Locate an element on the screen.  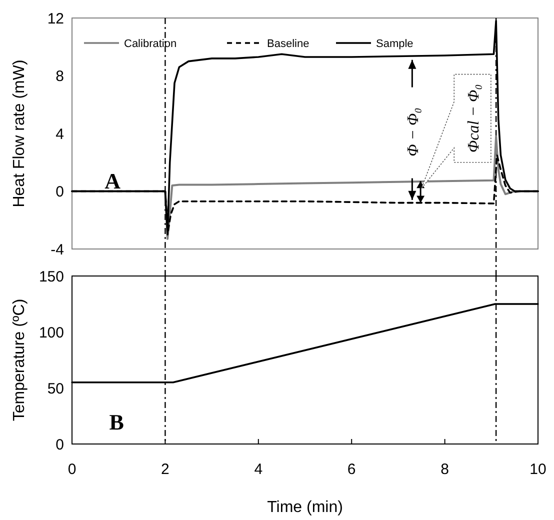
annotation: Φ − Φ₀ is located at coordinates (413, 132).